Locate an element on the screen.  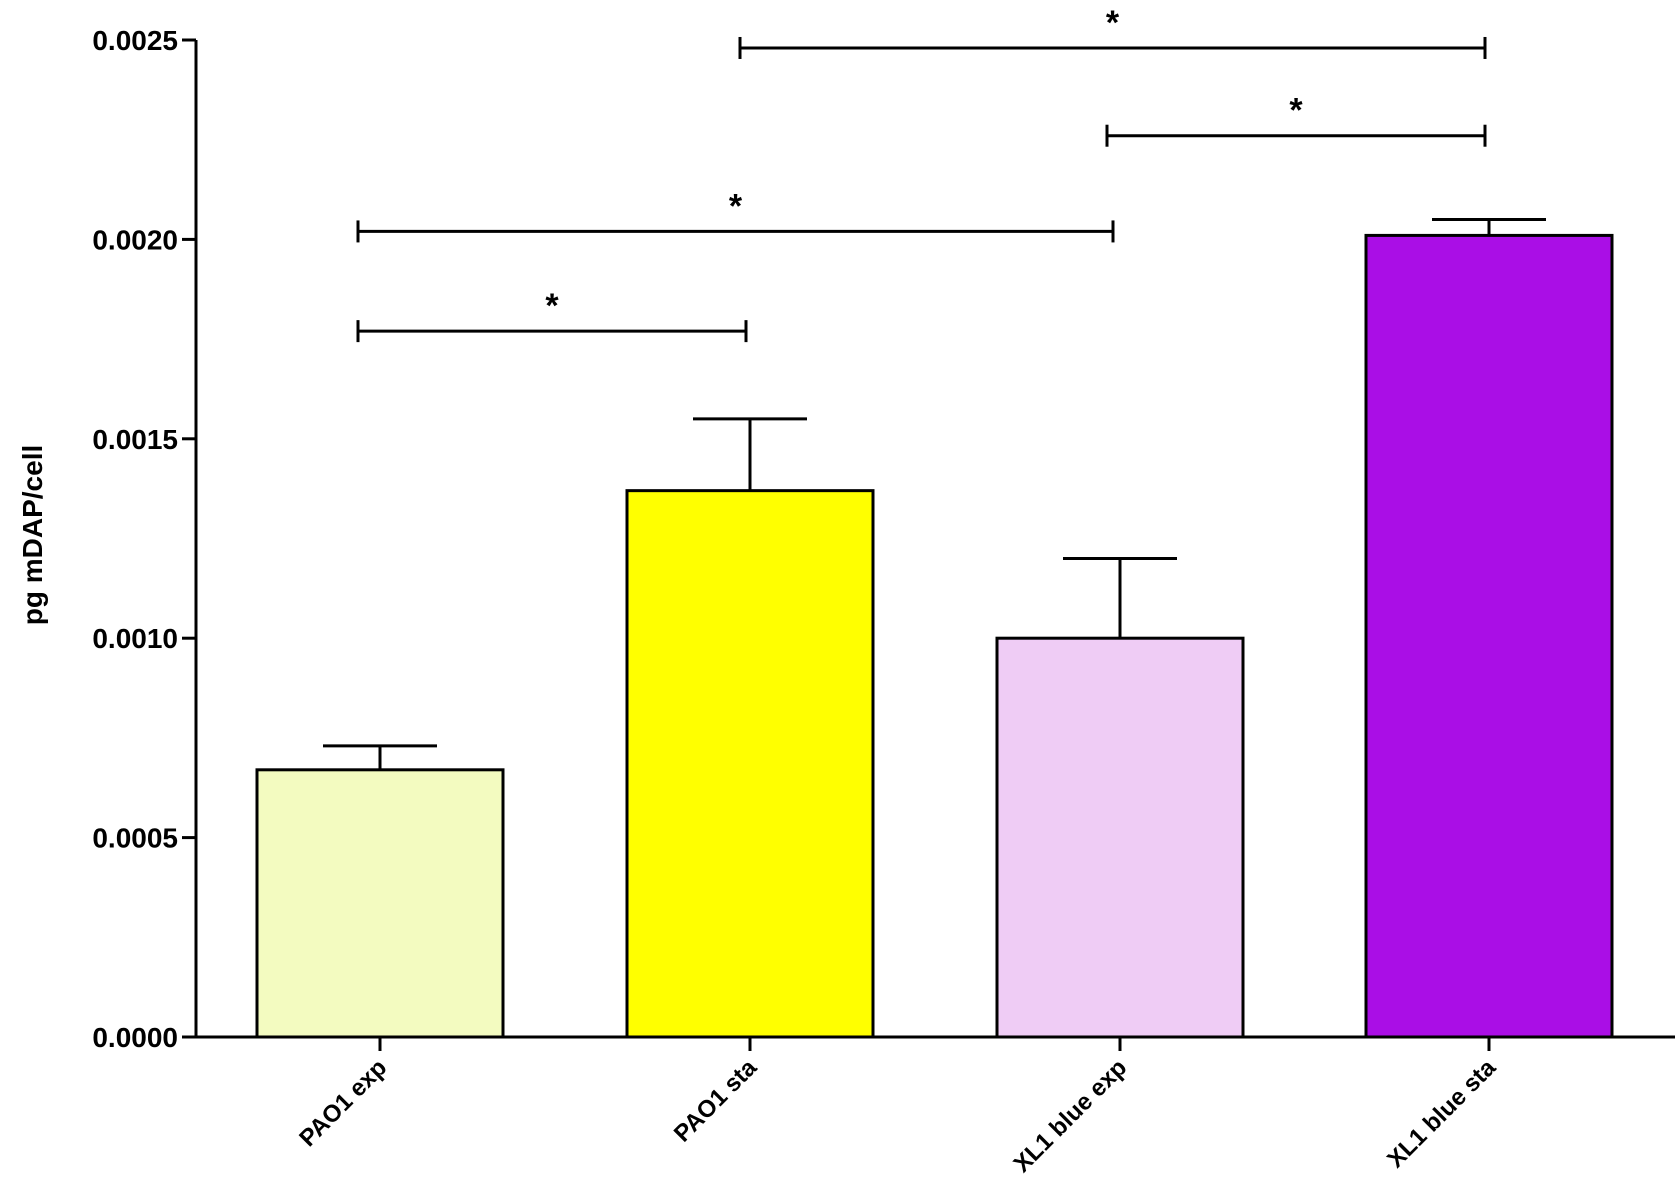
x-tick-label: PAO1 sta is located at coordinates (716, 1101).